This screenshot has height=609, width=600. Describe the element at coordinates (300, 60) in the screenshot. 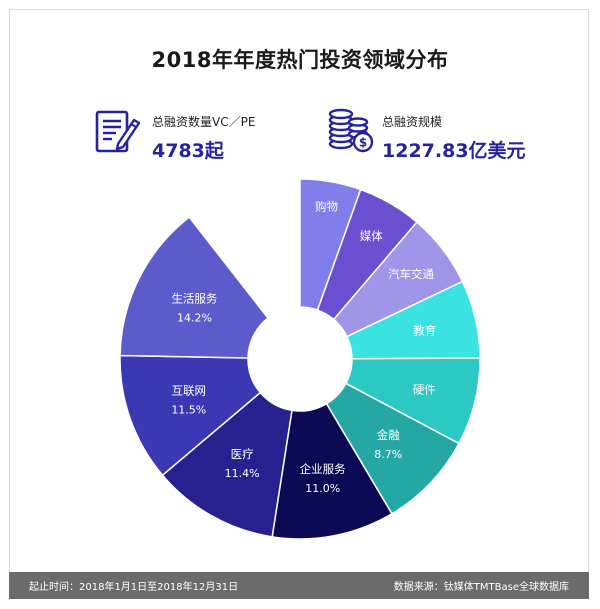

I see `page-title: 2018年年度热门投资领域分布` at that location.